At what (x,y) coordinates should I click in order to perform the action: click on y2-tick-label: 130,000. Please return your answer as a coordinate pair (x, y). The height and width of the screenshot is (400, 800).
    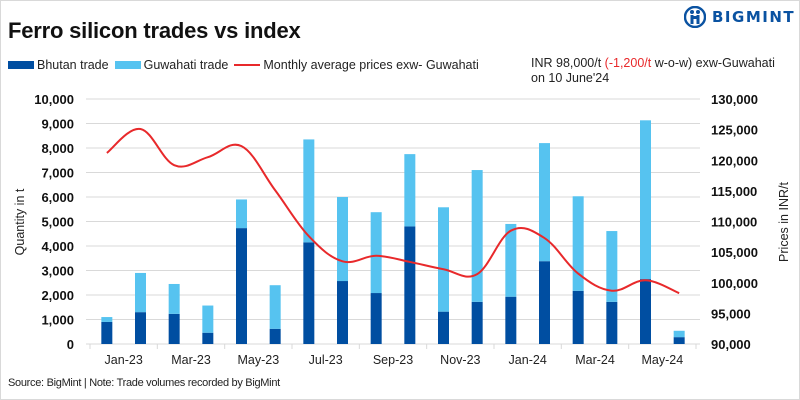
    Looking at the image, I should click on (734, 99).